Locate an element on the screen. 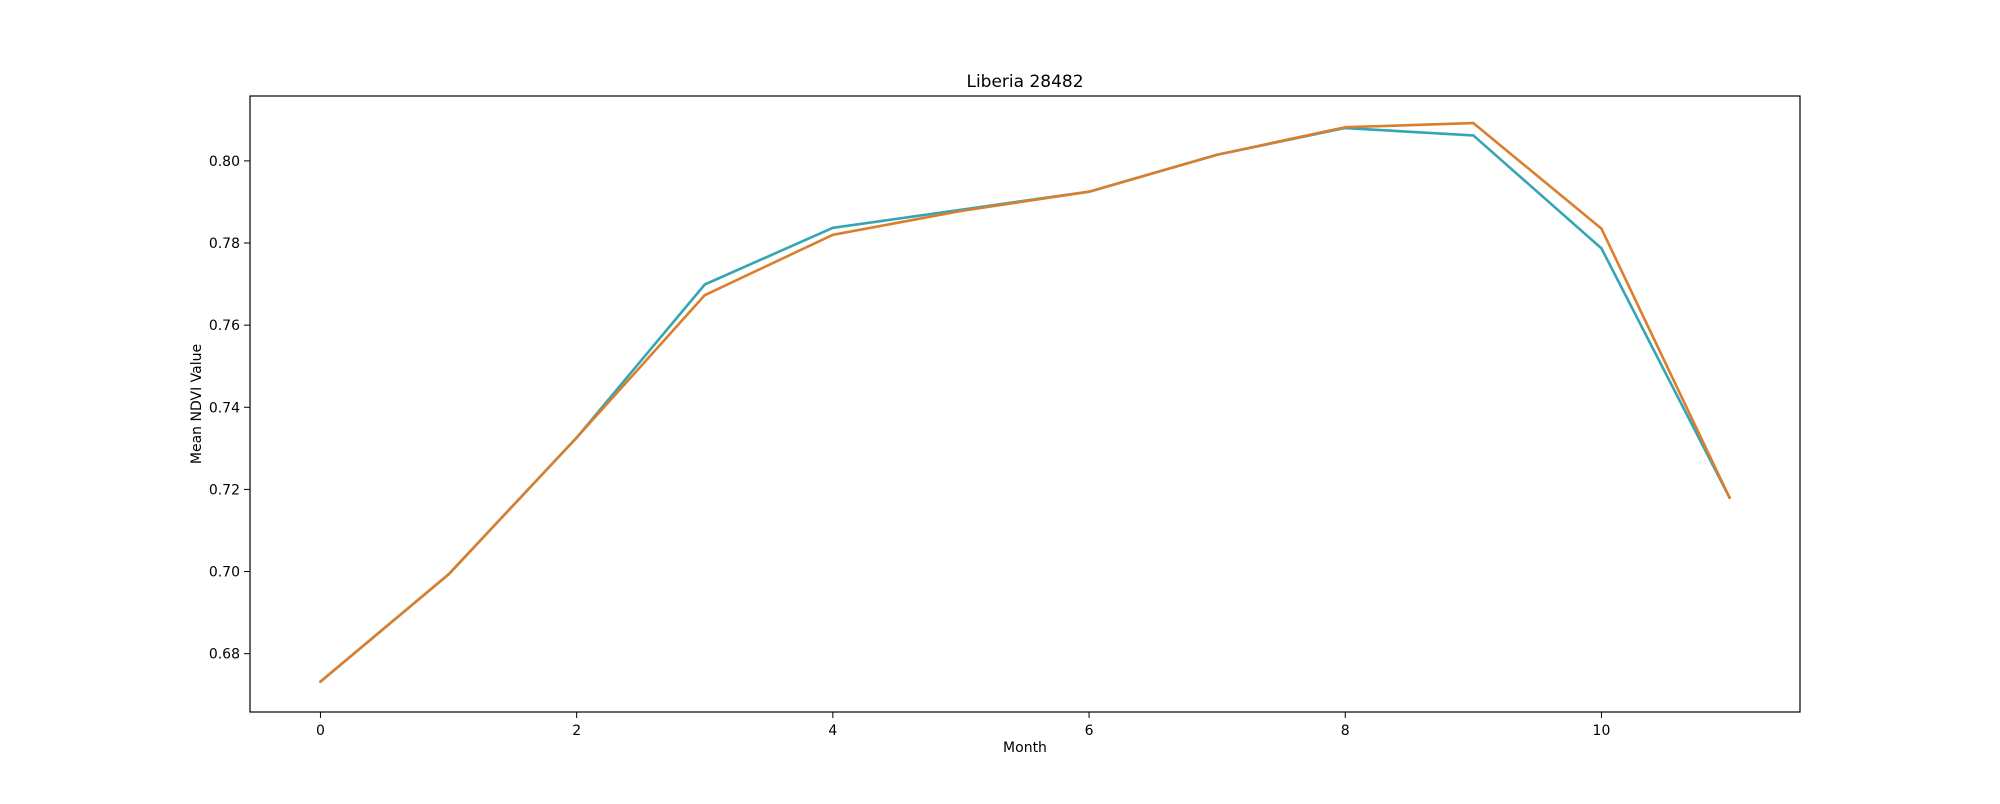 The height and width of the screenshot is (804, 2000). y-tick-label-0.72: 0.72 is located at coordinates (224, 490).